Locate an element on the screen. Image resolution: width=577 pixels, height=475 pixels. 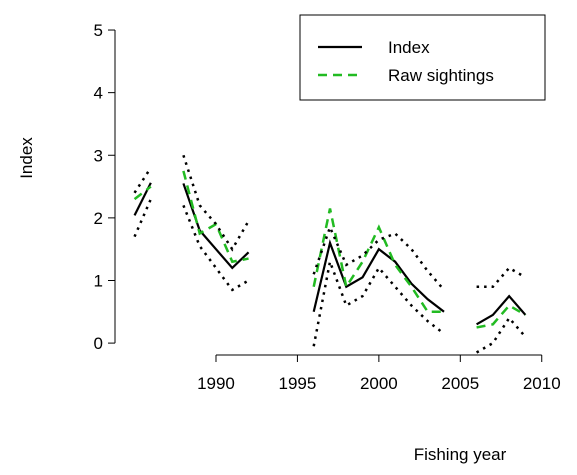
y-tick-label: 3 is located at coordinates (98, 155).